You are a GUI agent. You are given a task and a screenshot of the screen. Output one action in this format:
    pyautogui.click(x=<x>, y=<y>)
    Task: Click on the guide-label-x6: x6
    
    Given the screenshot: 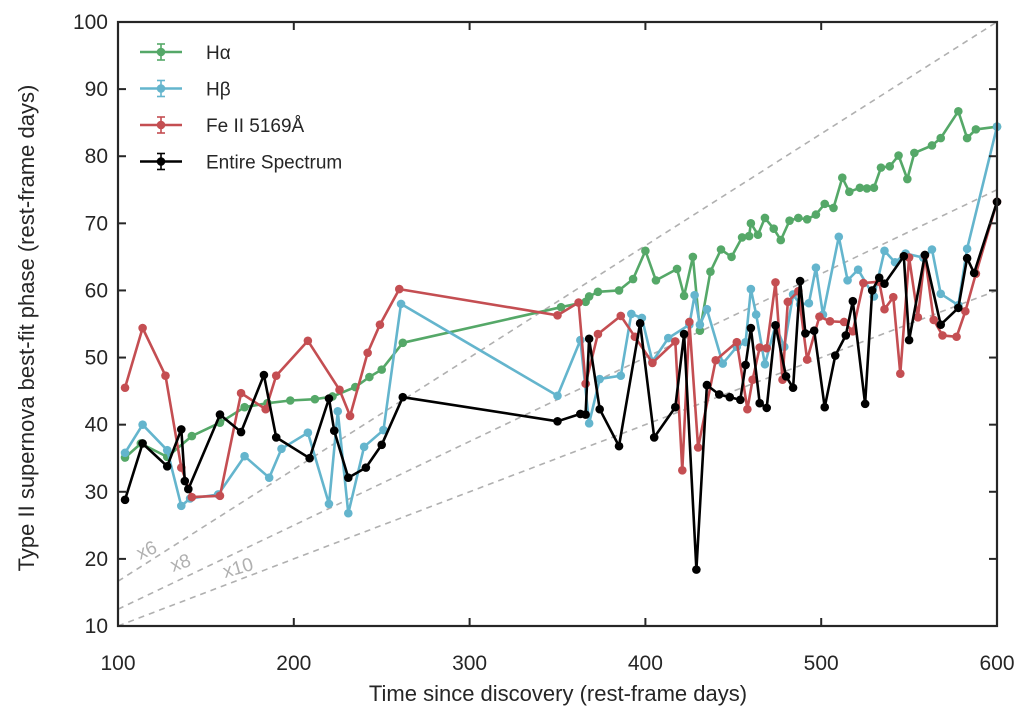 What is the action you would take?
    pyautogui.click(x=146, y=550)
    